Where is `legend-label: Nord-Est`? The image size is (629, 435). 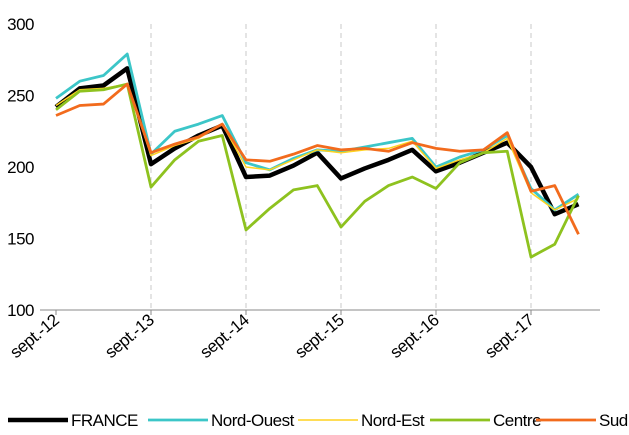 legend-label: Nord-Est is located at coordinates (393, 420).